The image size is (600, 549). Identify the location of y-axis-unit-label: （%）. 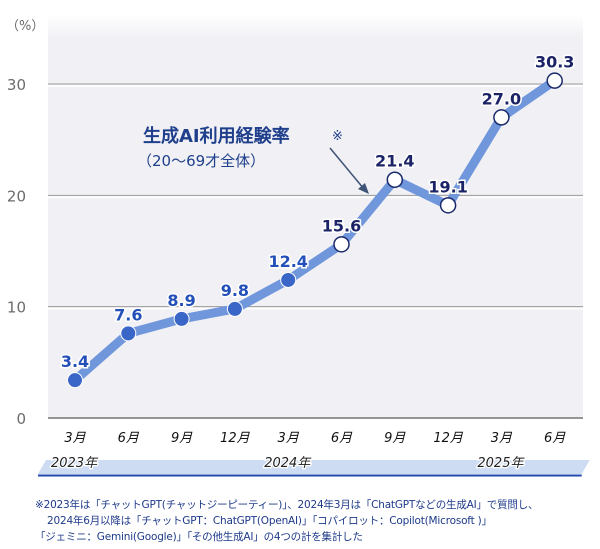
(25, 26).